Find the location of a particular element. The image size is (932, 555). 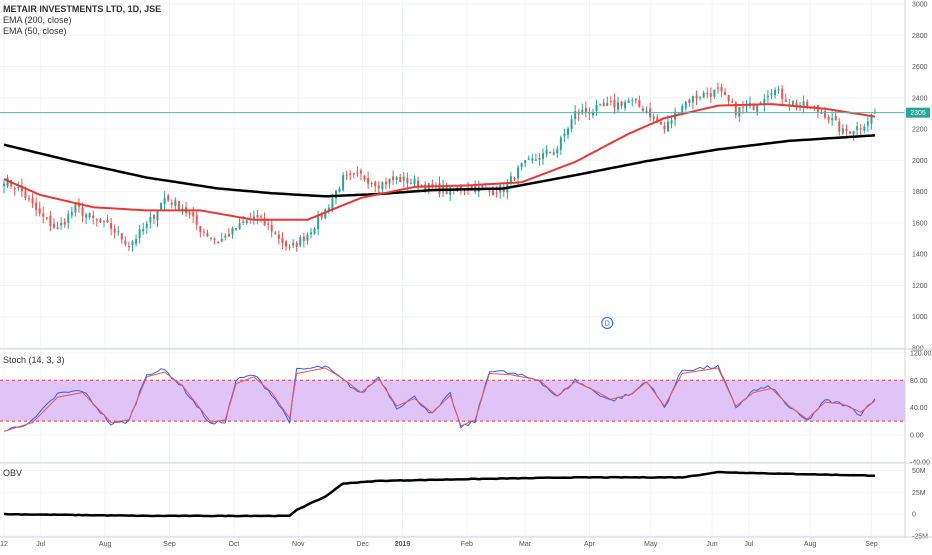

ema50-legend: EMA (50, close) is located at coordinates (35, 31).